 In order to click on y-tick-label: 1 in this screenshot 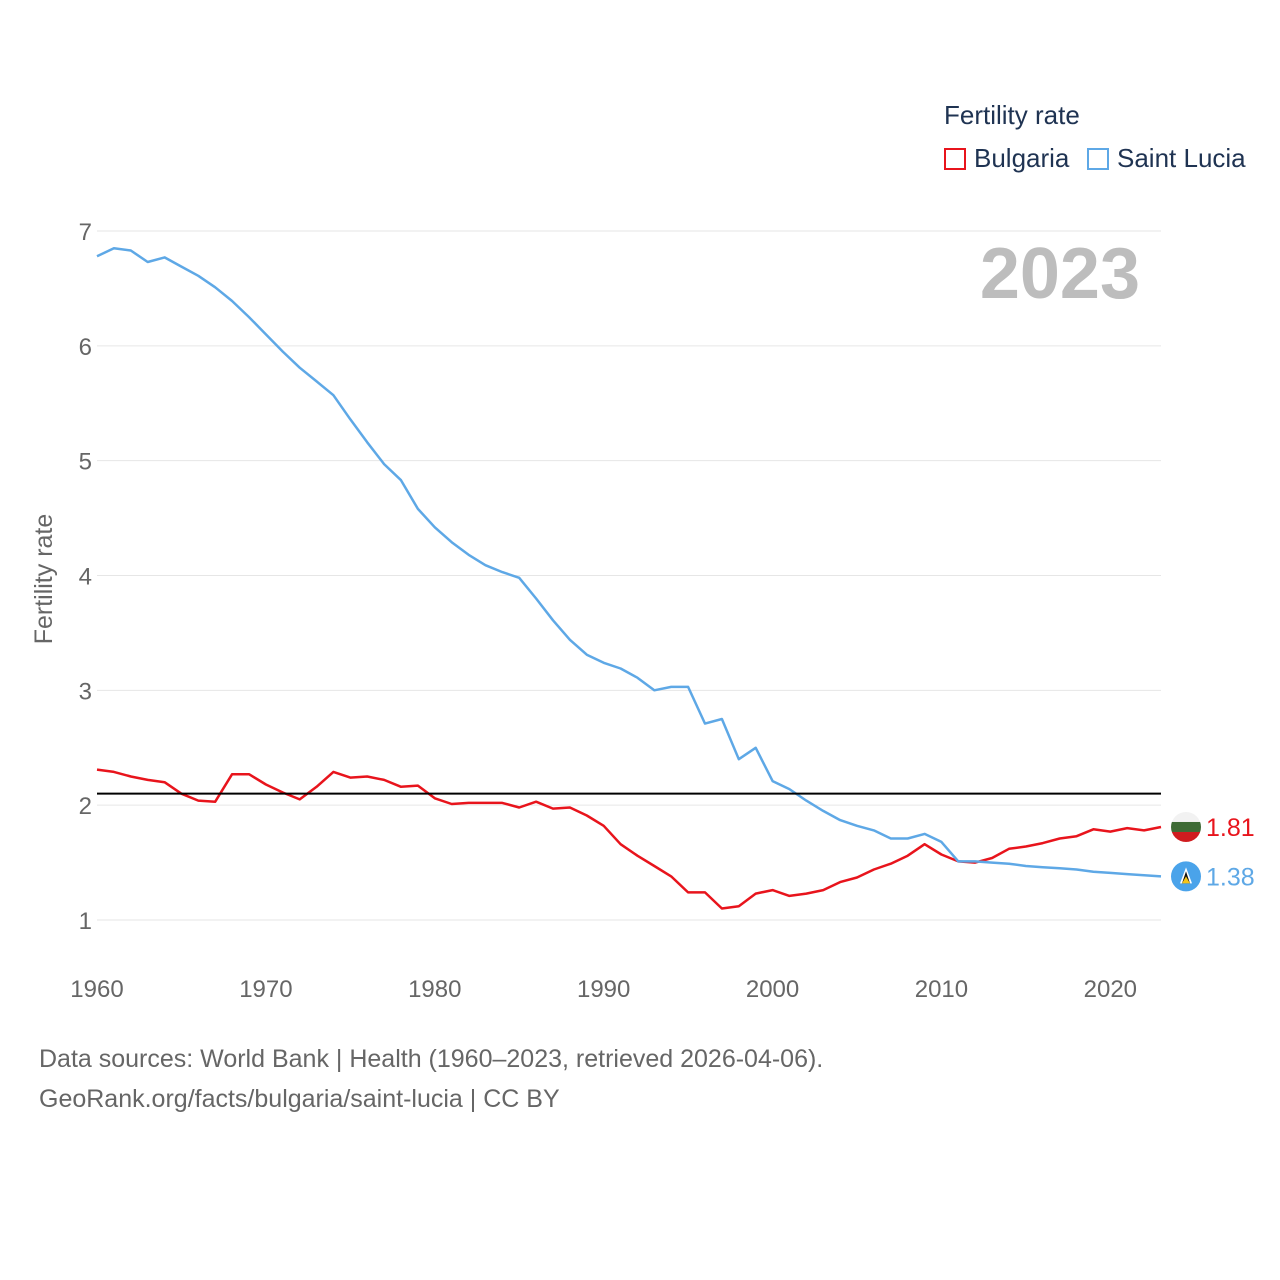, I will do `click(85, 921)`.